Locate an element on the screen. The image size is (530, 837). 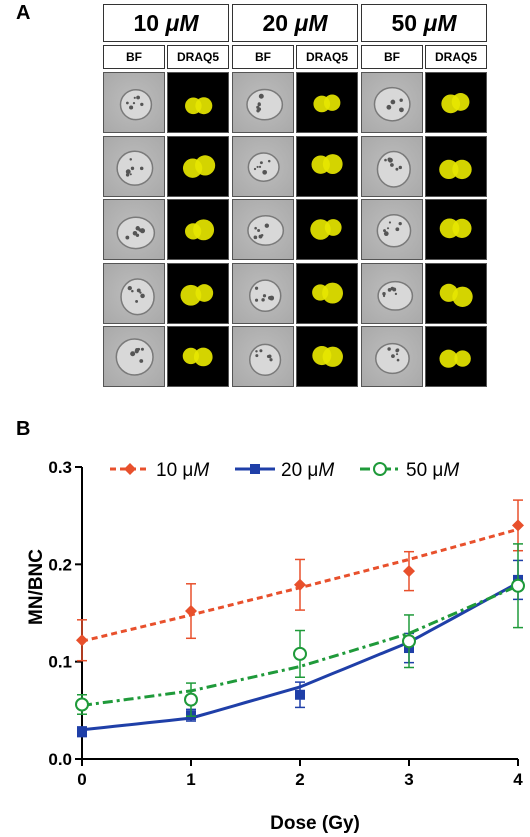
x-tick-label: 2 is located at coordinates (299, 779).